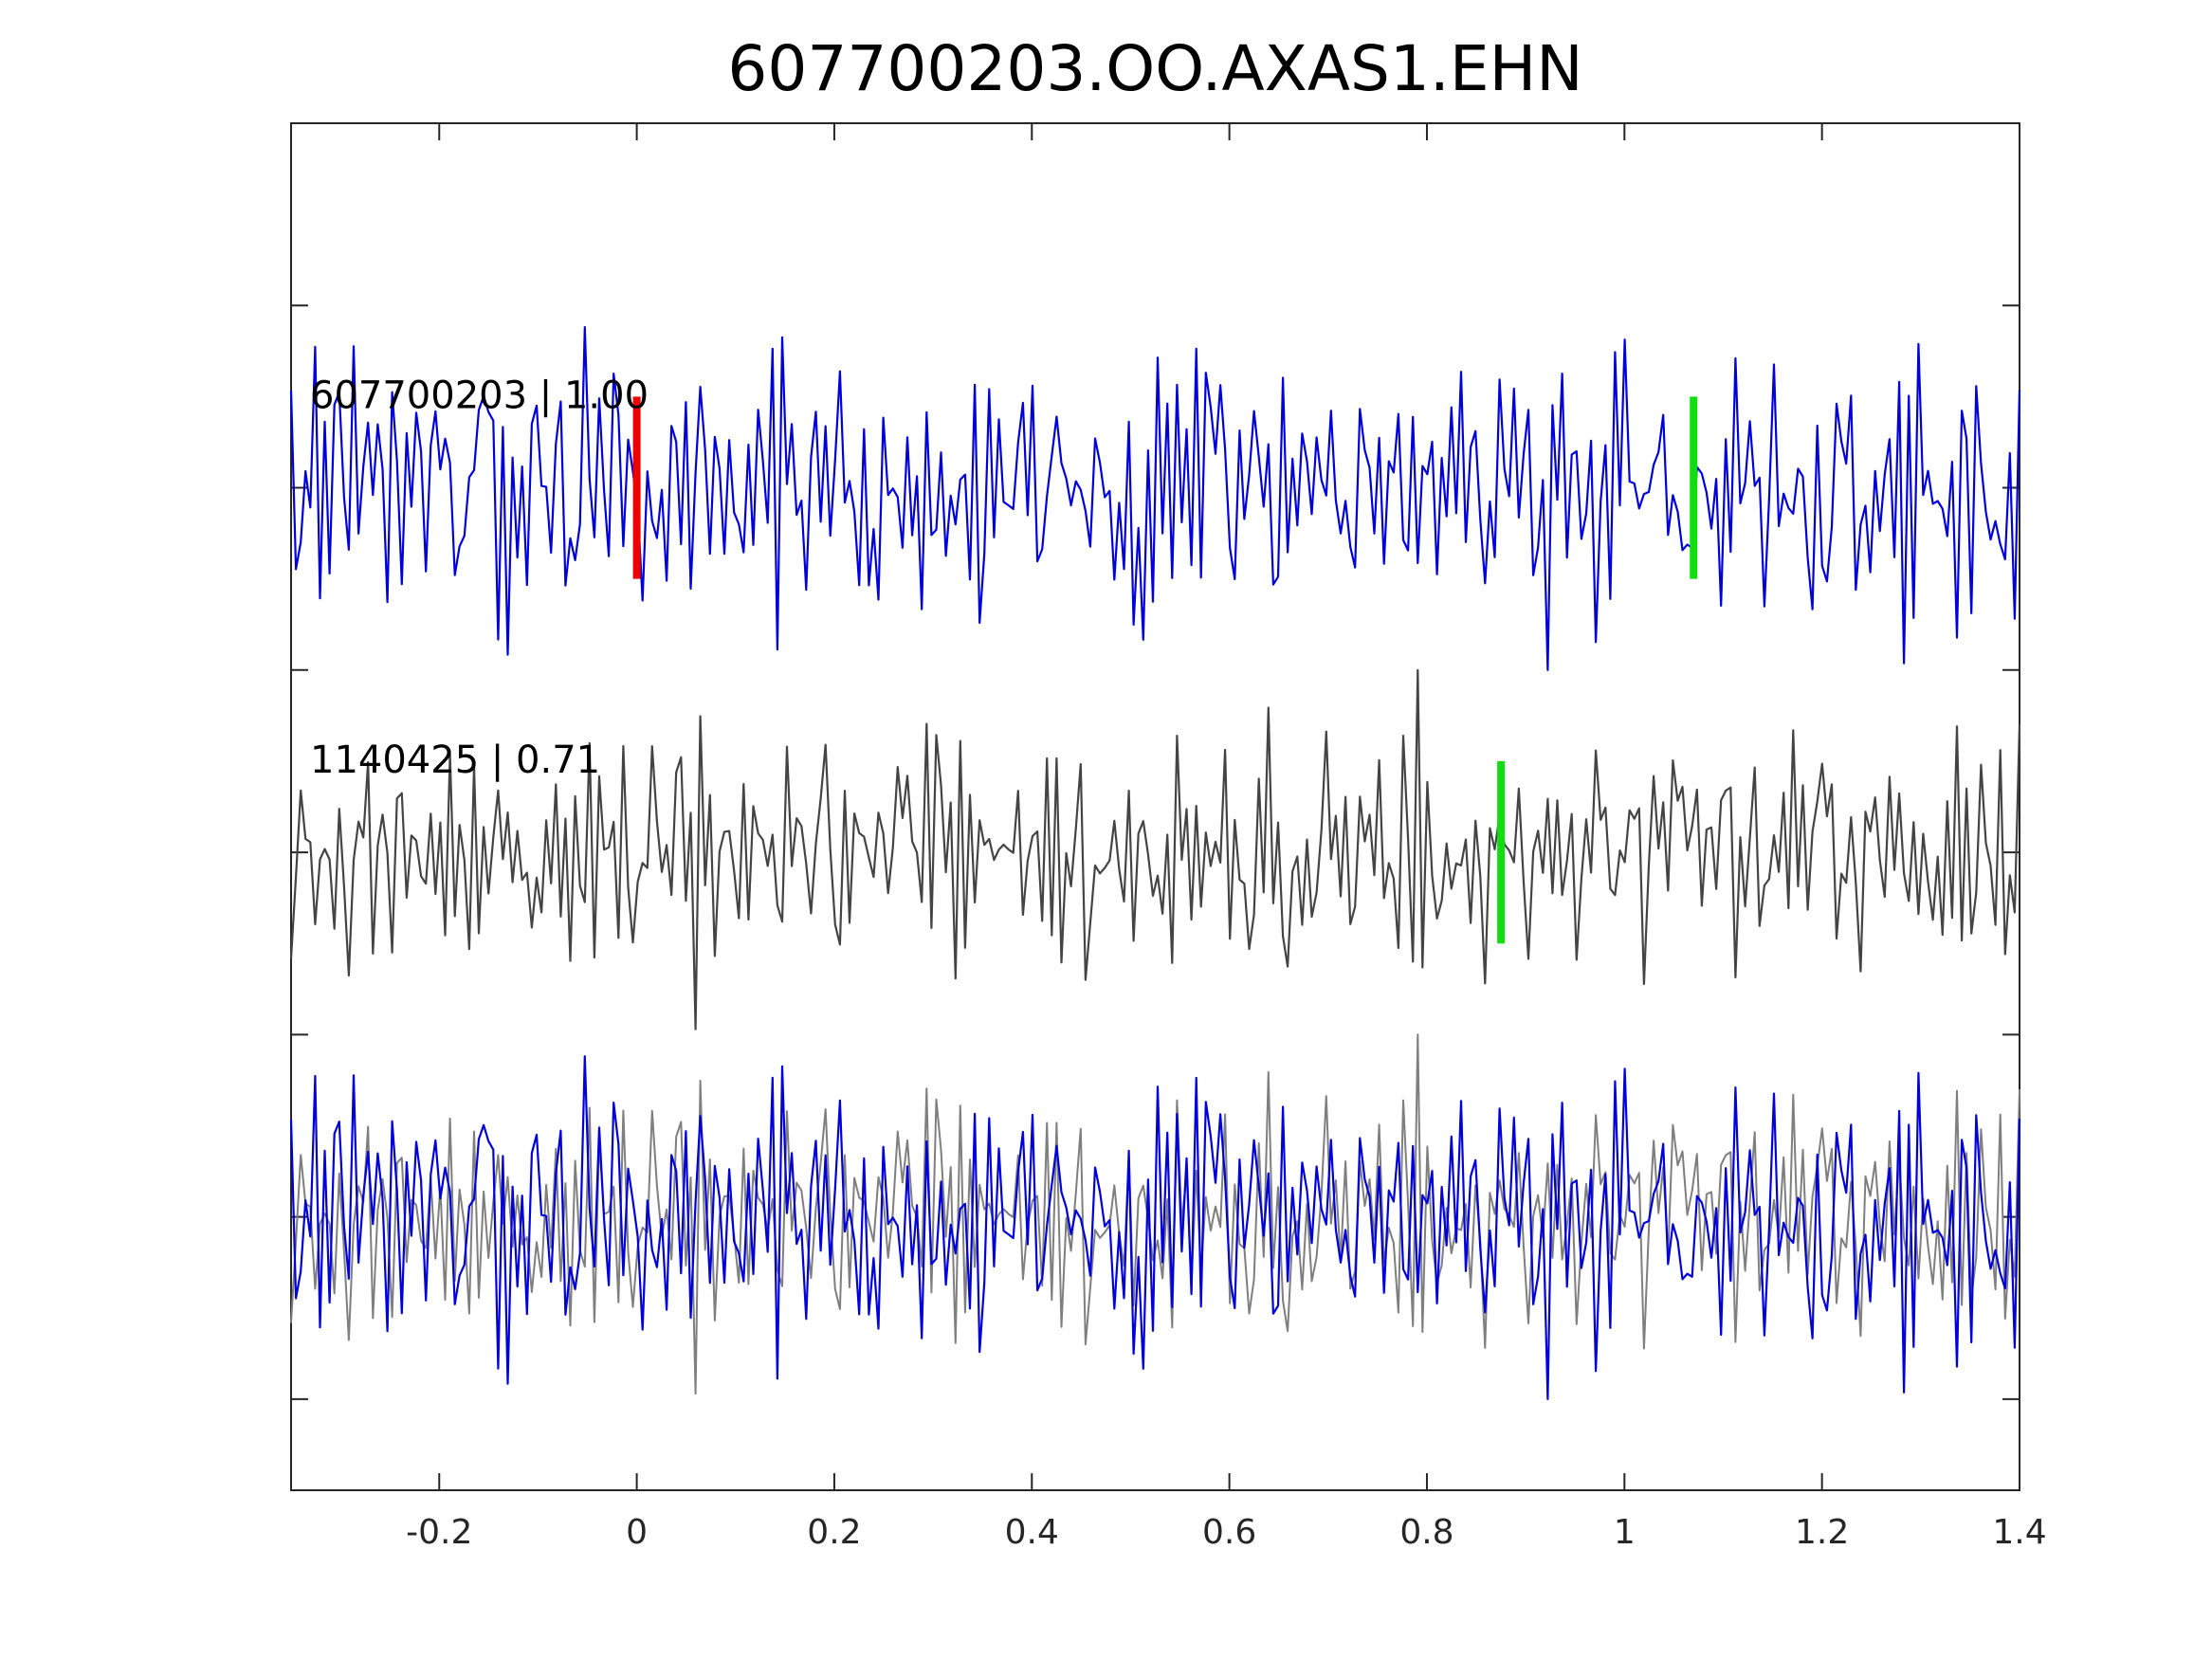  Describe the element at coordinates (1625, 1532) in the screenshot. I see `x-tick-label: 1` at that location.